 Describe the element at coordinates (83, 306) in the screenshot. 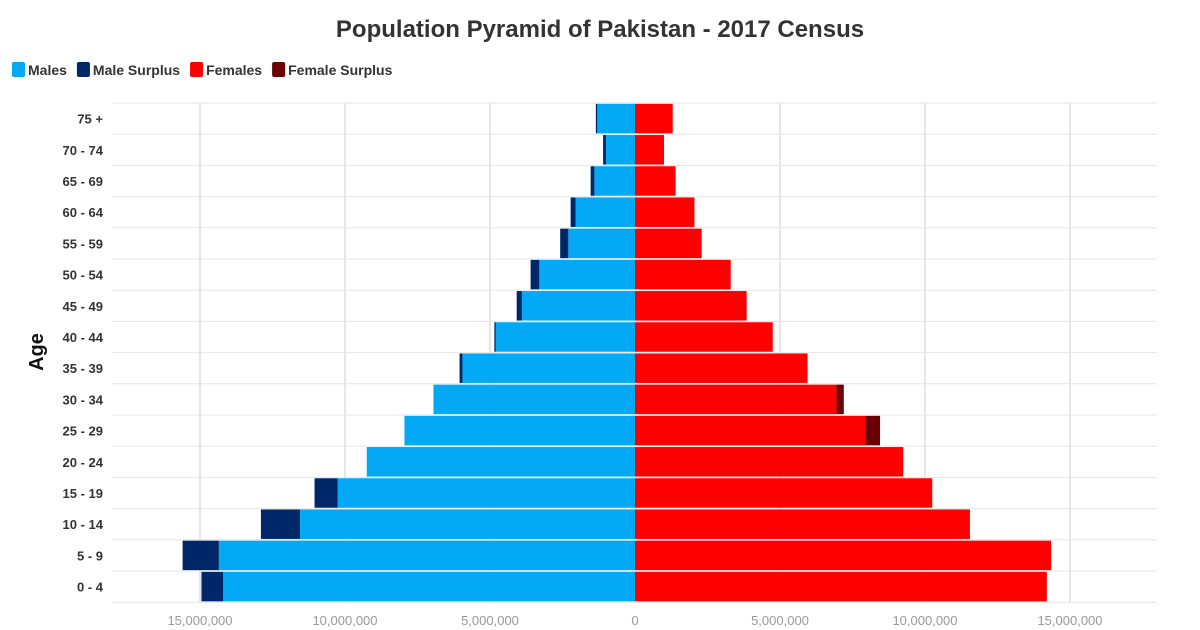

I see `age-group-label: 45 - 49` at that location.